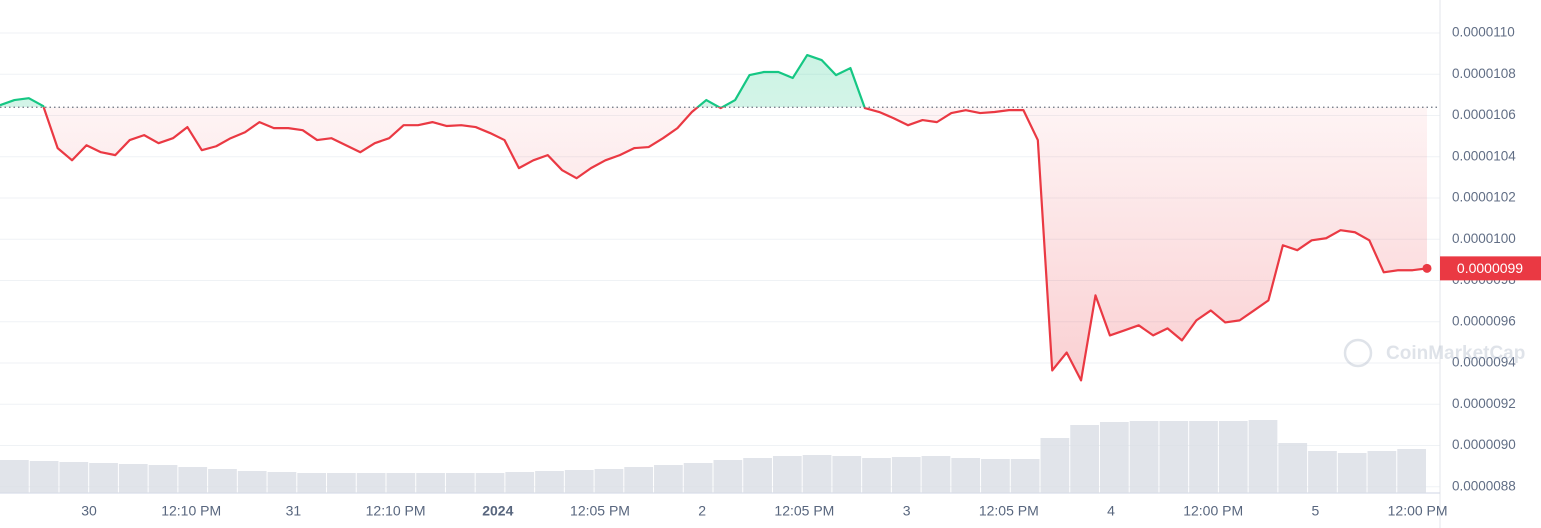 The height and width of the screenshot is (528, 1541). I want to click on current-price-label: 0.0000099, so click(1490, 268).